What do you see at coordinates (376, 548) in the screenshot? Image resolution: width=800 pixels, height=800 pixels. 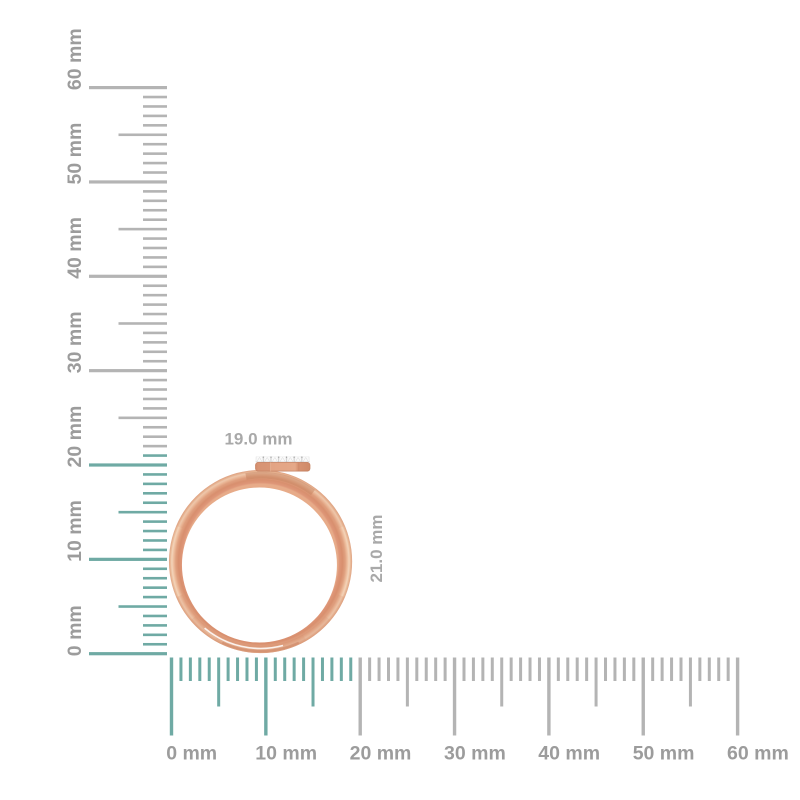 I see `svg-text: 21.0 mm` at bounding box center [376, 548].